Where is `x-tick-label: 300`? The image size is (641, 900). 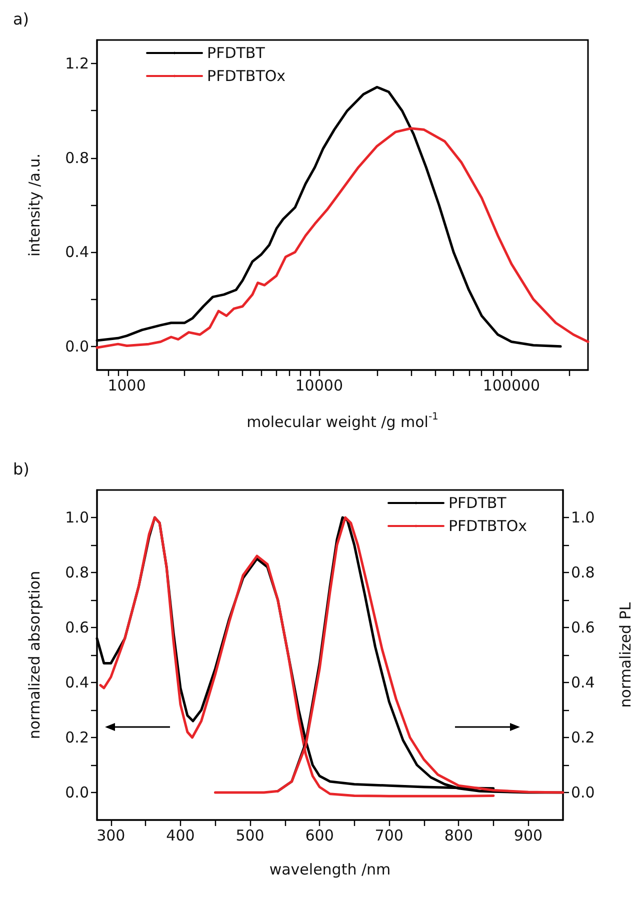
x-tick-label: 300 is located at coordinates (111, 835).